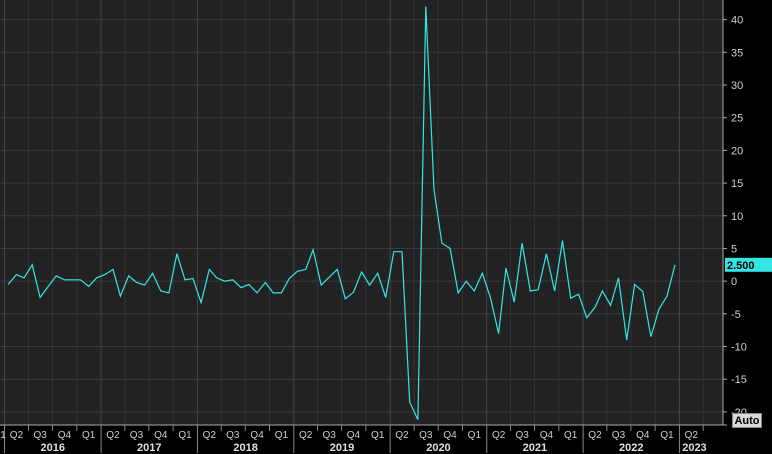 This screenshot has width=772, height=454. Describe the element at coordinates (737, 119) in the screenshot. I see `y-tick-label: 25` at that location.